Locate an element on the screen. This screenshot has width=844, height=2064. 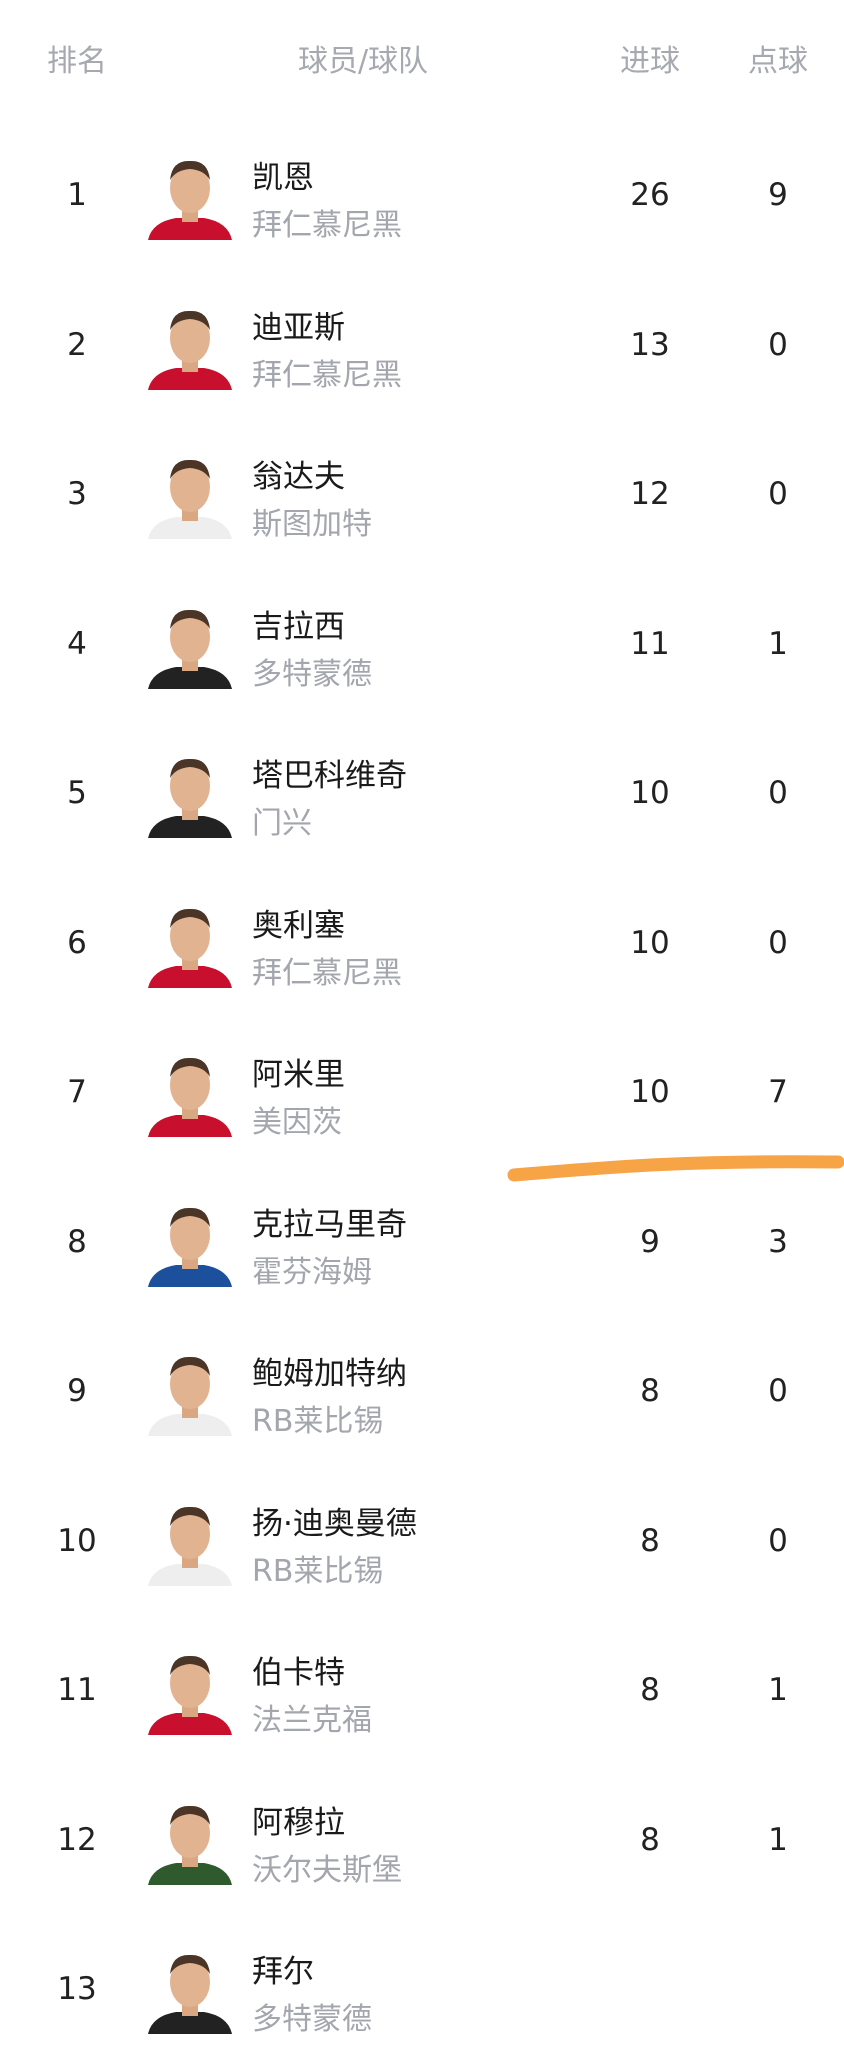
goals: 11 is located at coordinates (650, 643).